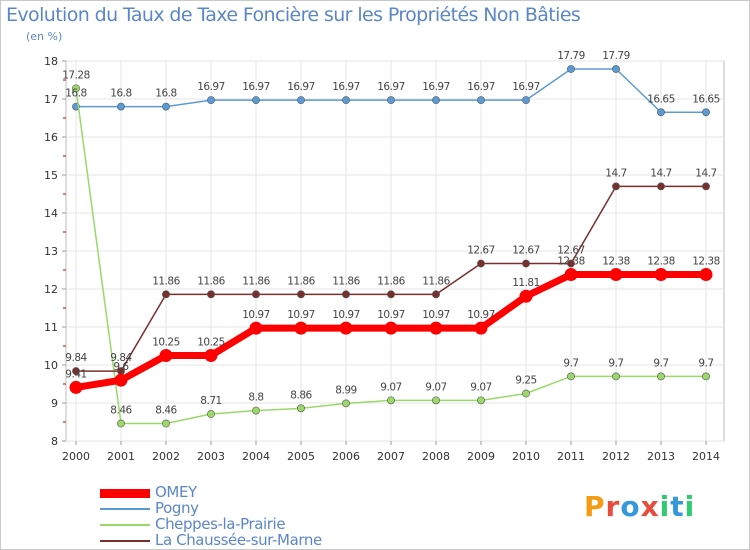 The image size is (750, 550). I want to click on x-tick-label: 2010, so click(526, 456).